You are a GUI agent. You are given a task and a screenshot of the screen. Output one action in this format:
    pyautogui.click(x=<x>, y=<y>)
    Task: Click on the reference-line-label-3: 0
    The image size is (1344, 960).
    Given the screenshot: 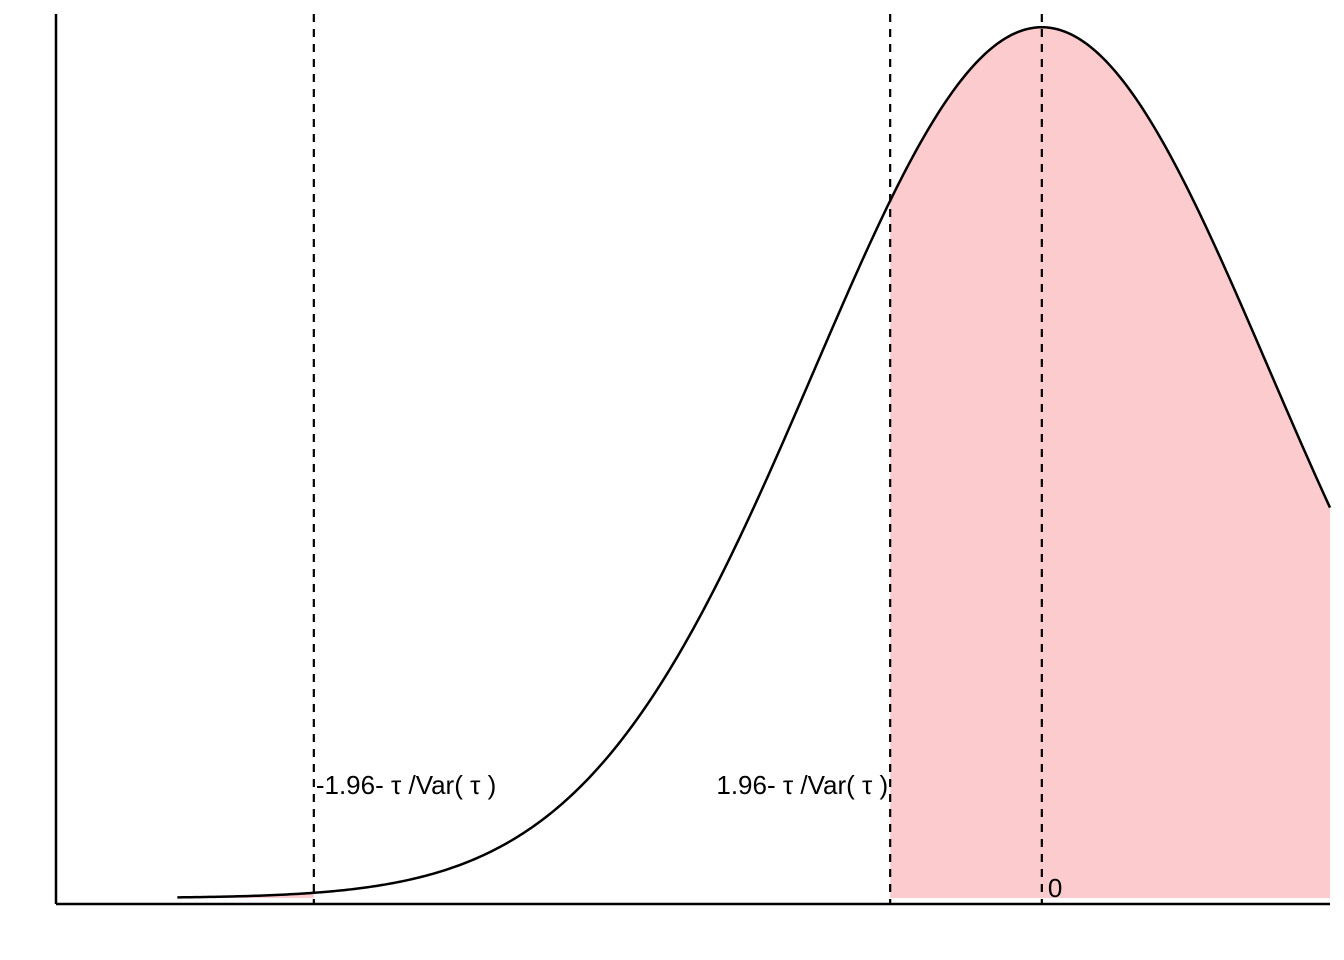 What is the action you would take?
    pyautogui.click(x=1055, y=888)
    